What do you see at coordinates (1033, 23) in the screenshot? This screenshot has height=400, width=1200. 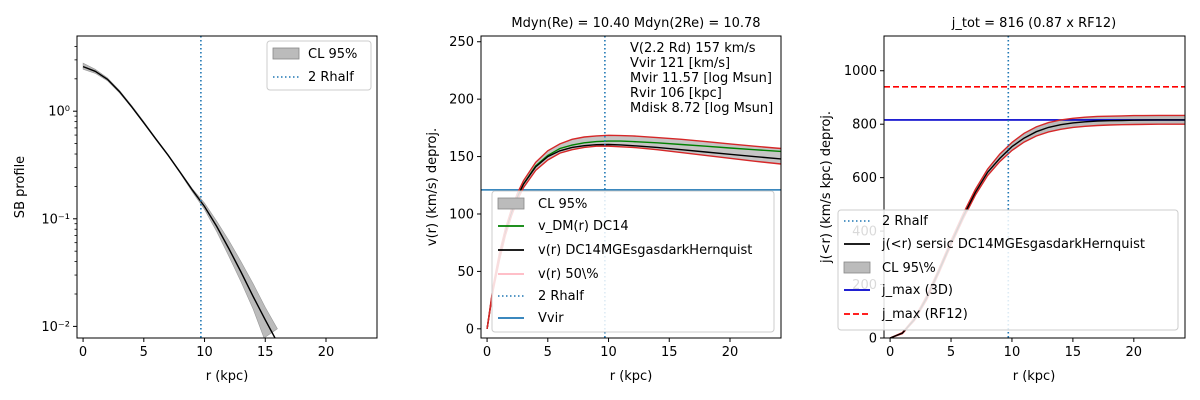 I see `j-title: j_tot = 816 (0.87 x RF12)` at bounding box center [1033, 23].